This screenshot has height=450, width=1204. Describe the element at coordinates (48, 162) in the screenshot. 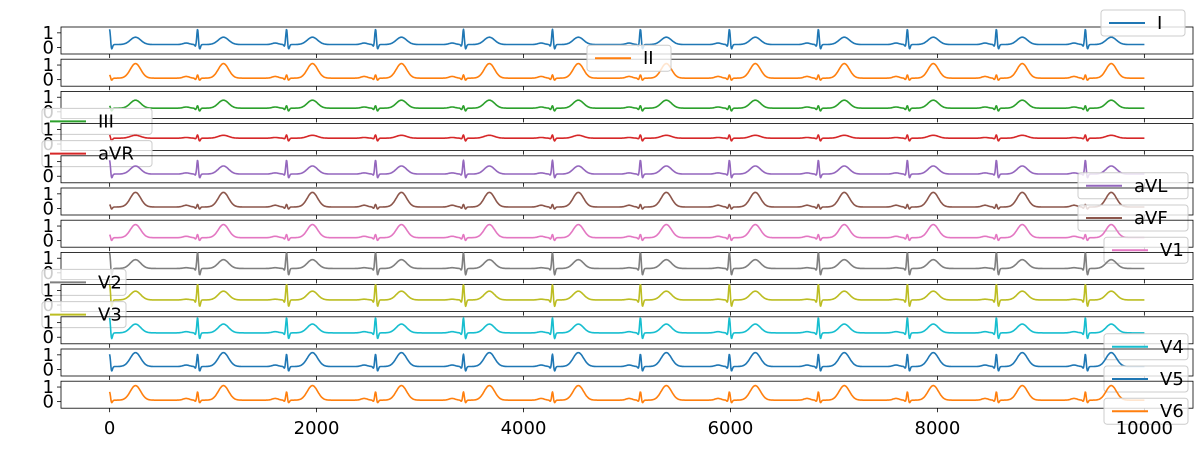

I see `ytick-label-avl-1: 1` at that location.